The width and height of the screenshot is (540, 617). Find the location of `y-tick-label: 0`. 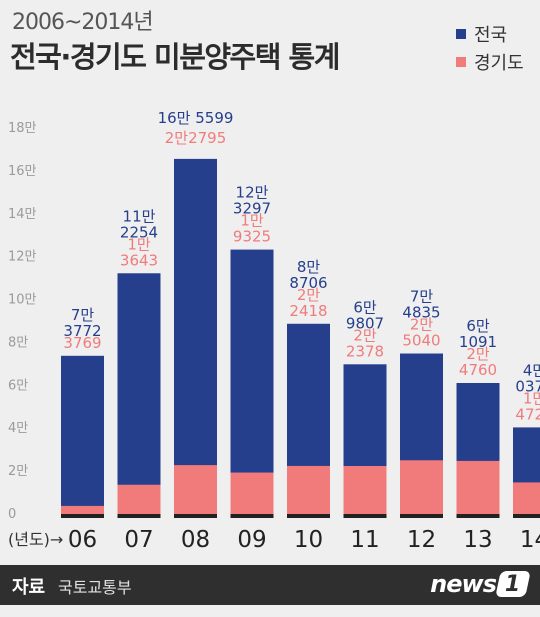

y-tick-label: 0 is located at coordinates (12, 514).